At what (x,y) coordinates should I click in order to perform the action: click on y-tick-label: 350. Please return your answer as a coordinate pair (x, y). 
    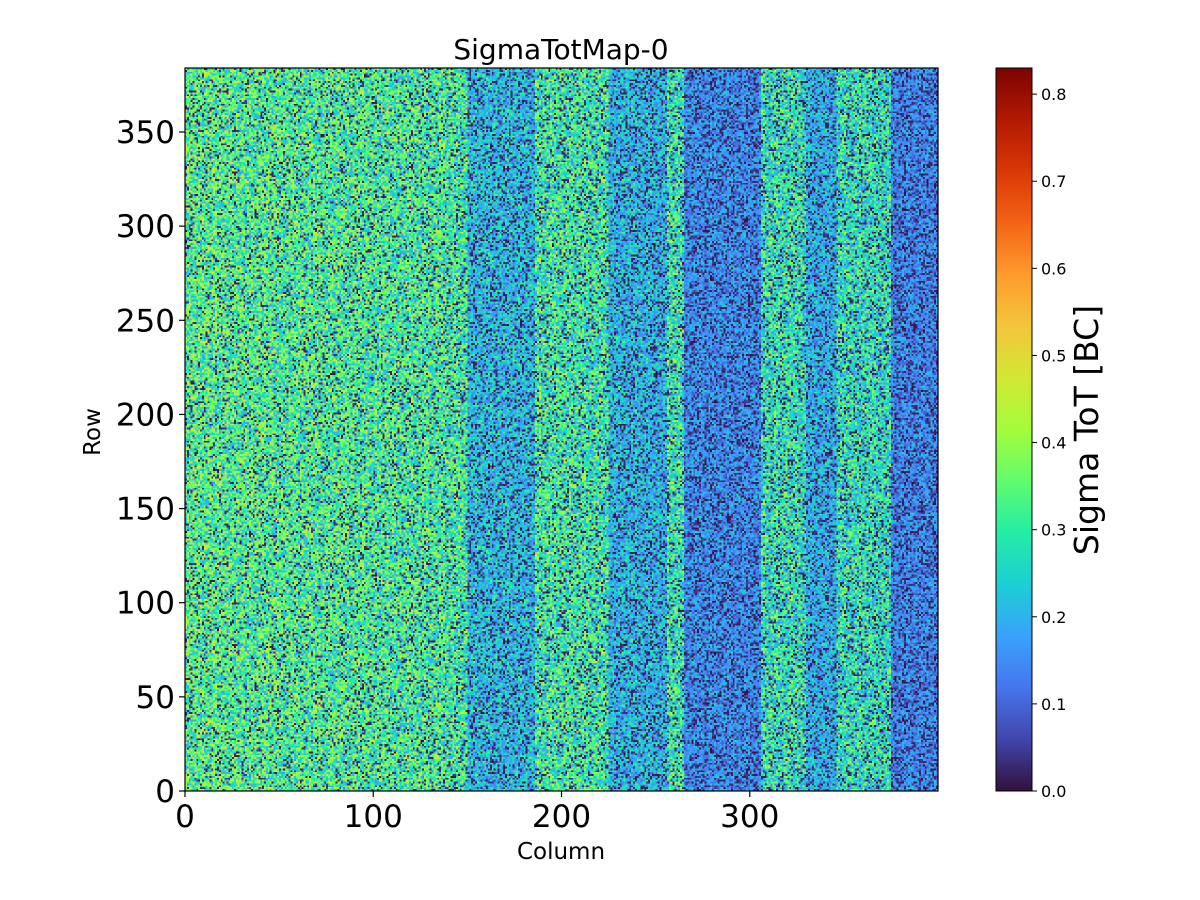
    Looking at the image, I should click on (145, 133).